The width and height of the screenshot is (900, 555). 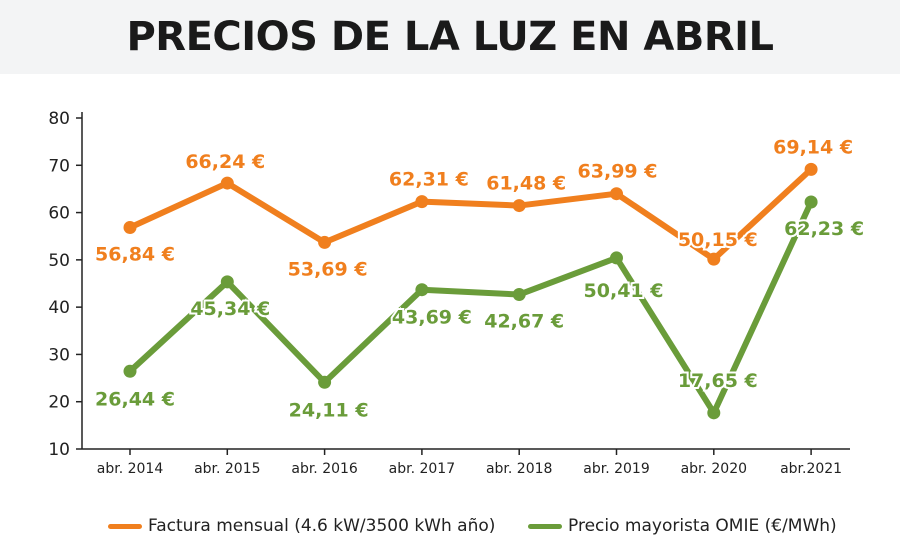 What do you see at coordinates (422, 469) in the screenshot?
I see `x-tick-label: abr. 2017` at bounding box center [422, 469].